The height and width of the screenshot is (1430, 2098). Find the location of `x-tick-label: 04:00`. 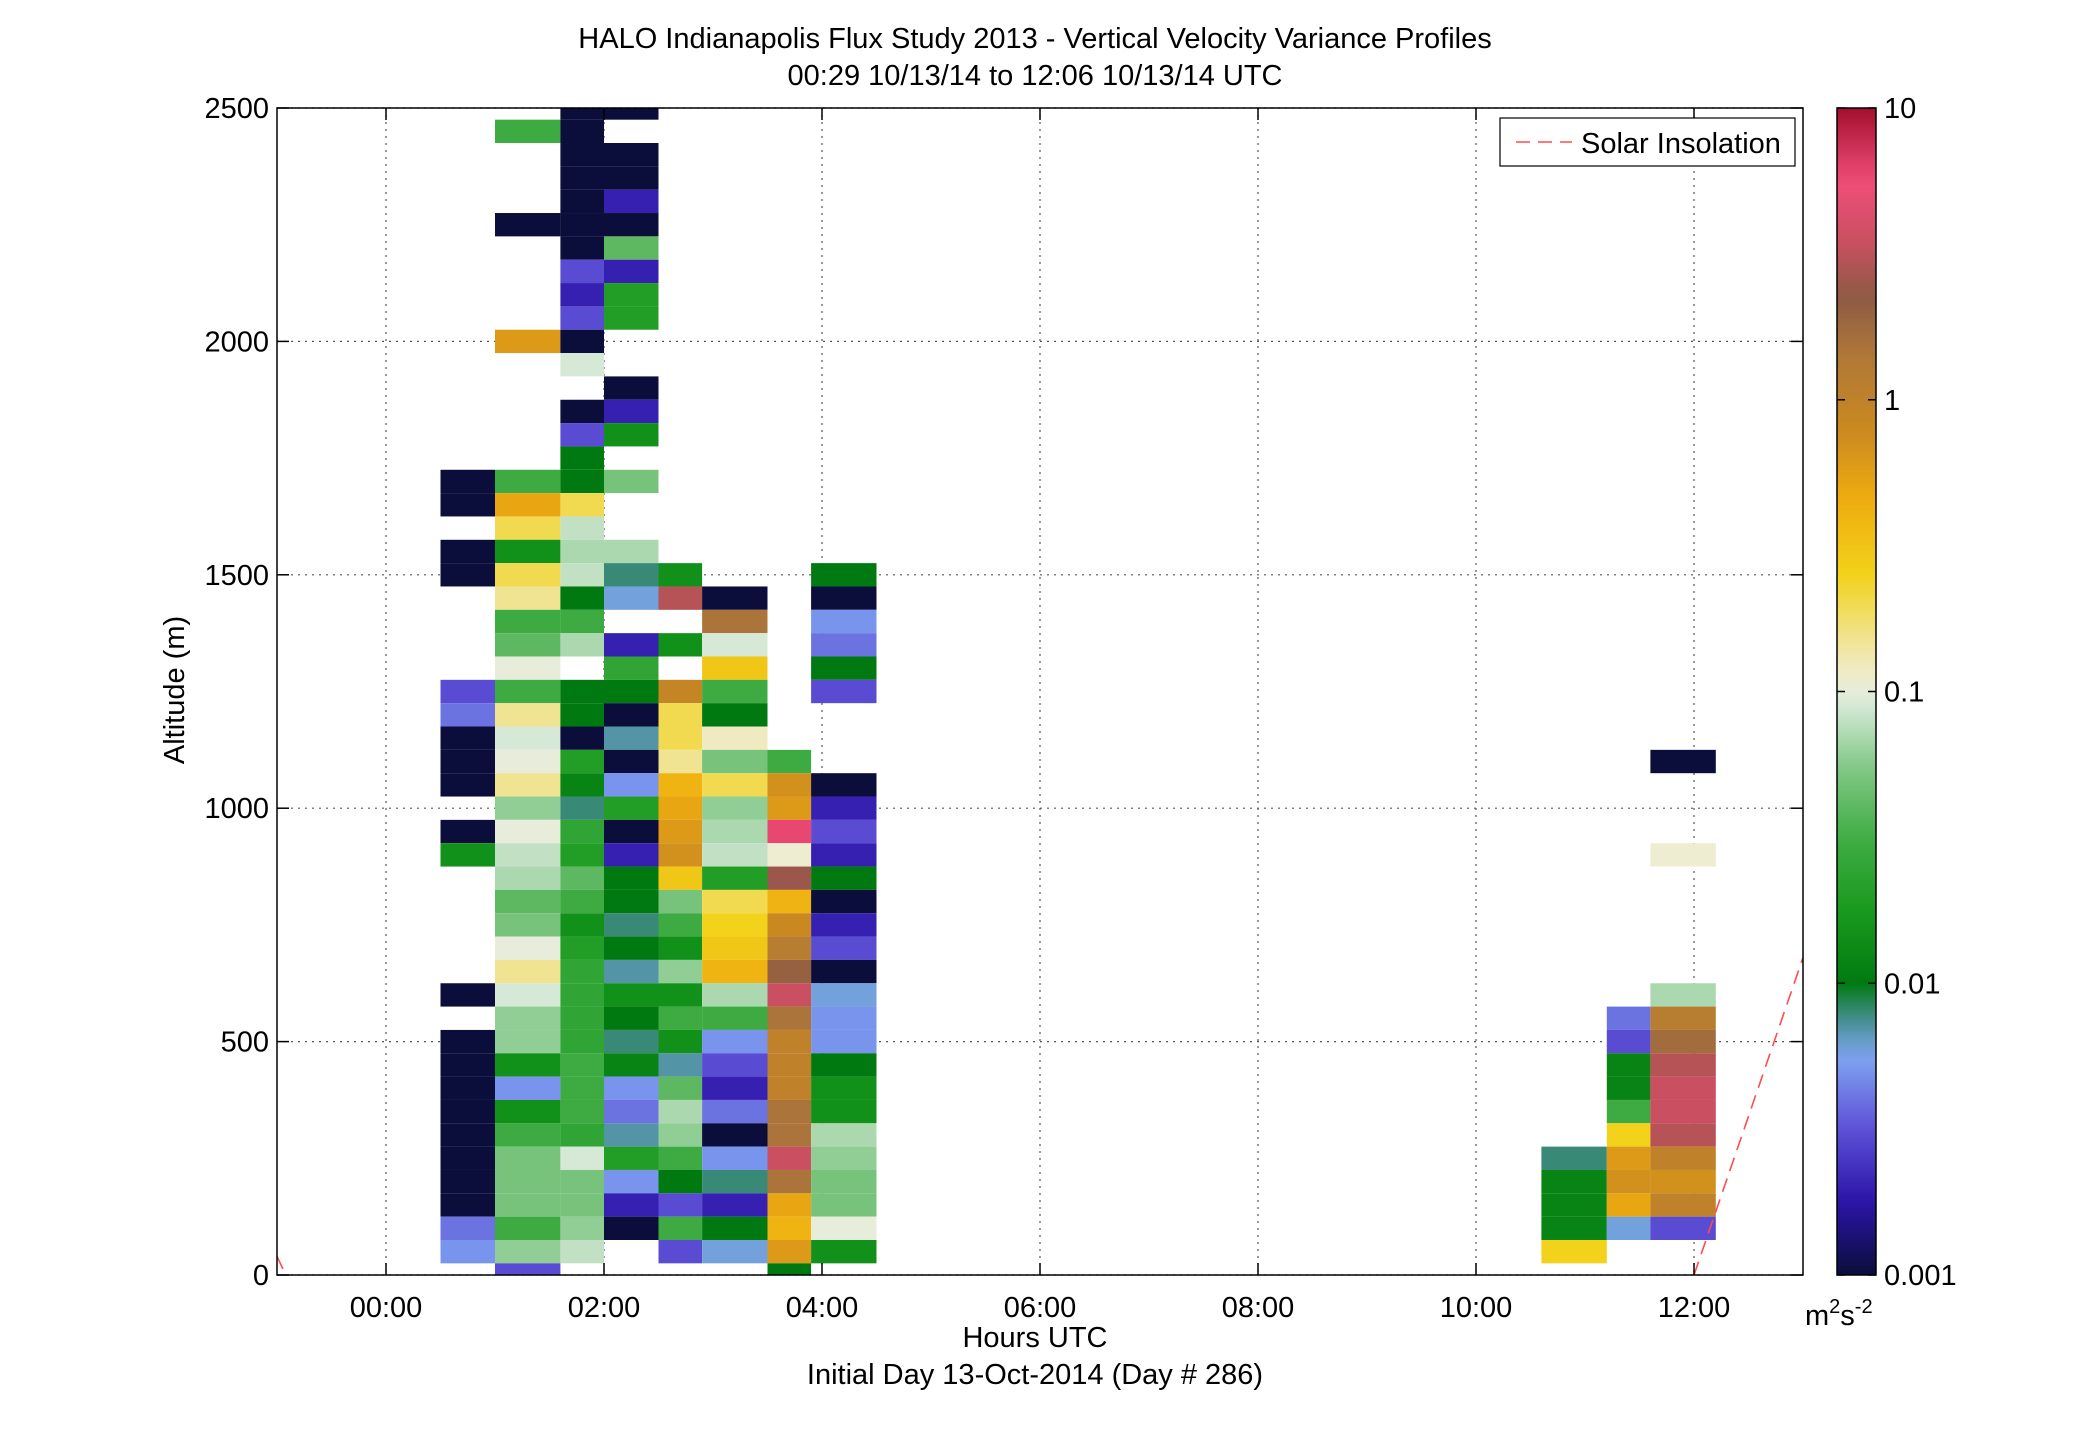

x-tick-label: 04:00 is located at coordinates (822, 1308).